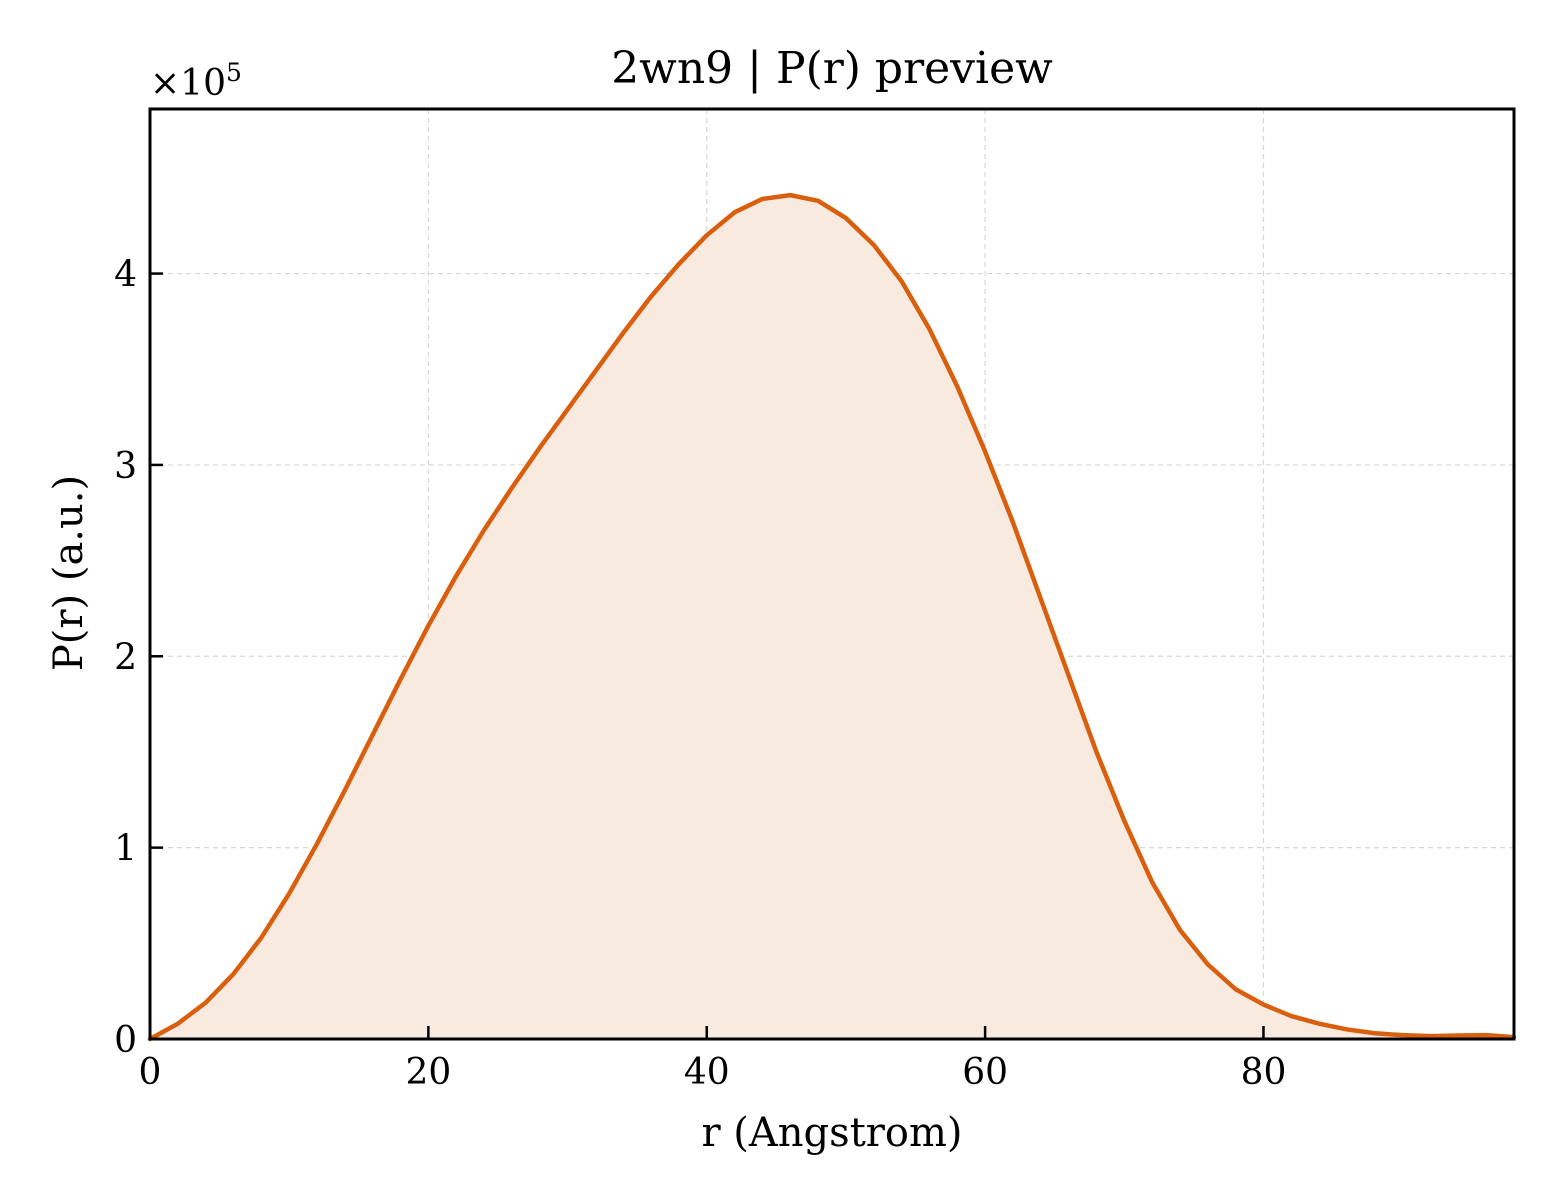 This screenshot has width=1560, height=1200. Describe the element at coordinates (188, 83) in the screenshot. I see `y-axis-multiplier-base: ×10` at that location.